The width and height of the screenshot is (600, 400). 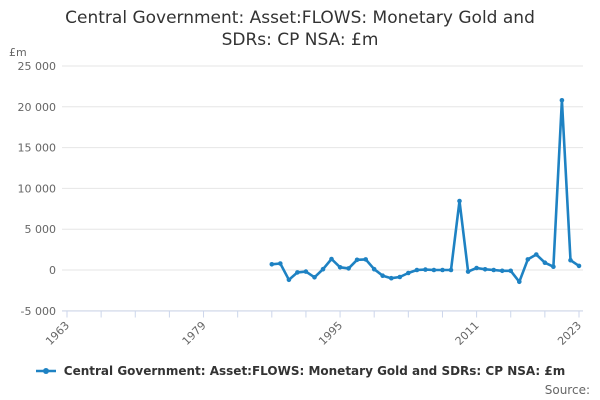 What do you see at coordinates (57, 333) in the screenshot?
I see `x-axis-tick-label: 1963` at bounding box center [57, 333].